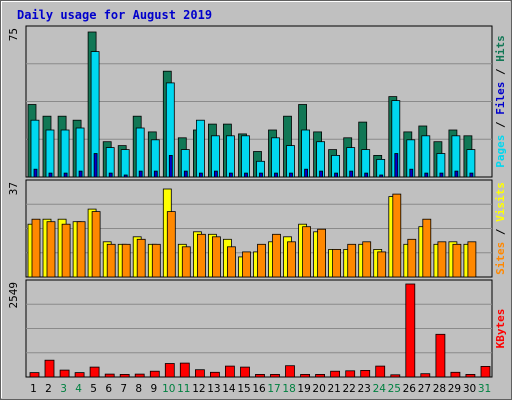  What do you see at coordinates (484, 389) in the screenshot?
I see `x-tick-label: 31` at bounding box center [484, 389].